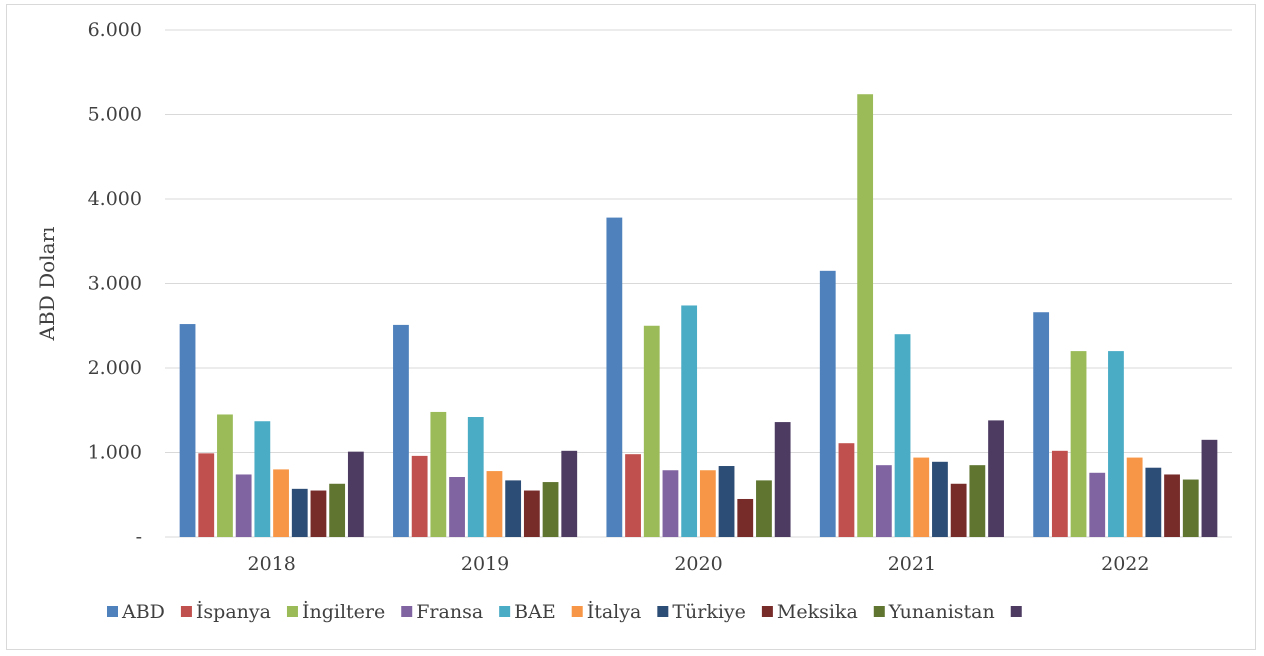  I want to click on y-axis-title: ABD Doları, so click(47, 284).